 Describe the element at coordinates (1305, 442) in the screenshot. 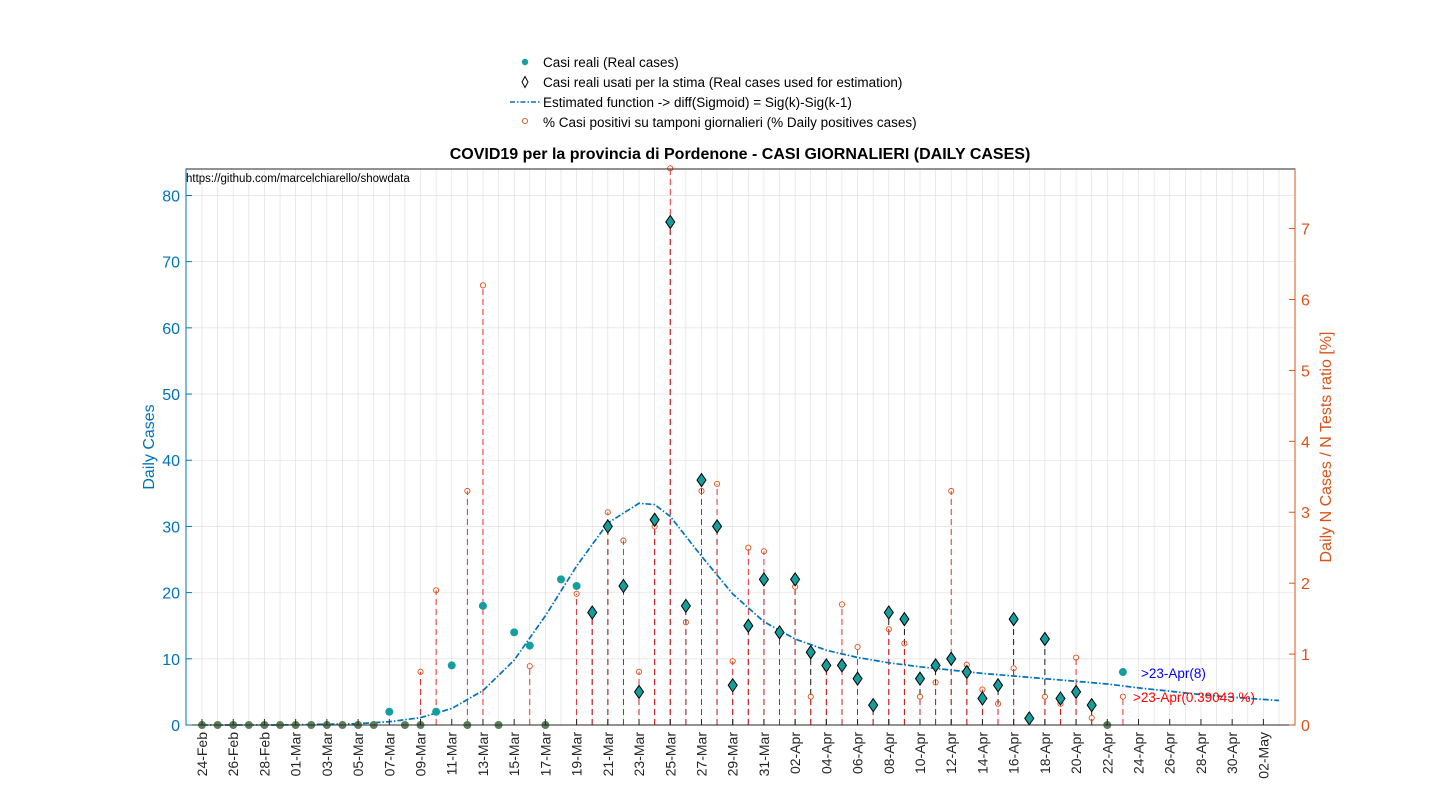

I see `right-axis-tick-label: 4` at that location.